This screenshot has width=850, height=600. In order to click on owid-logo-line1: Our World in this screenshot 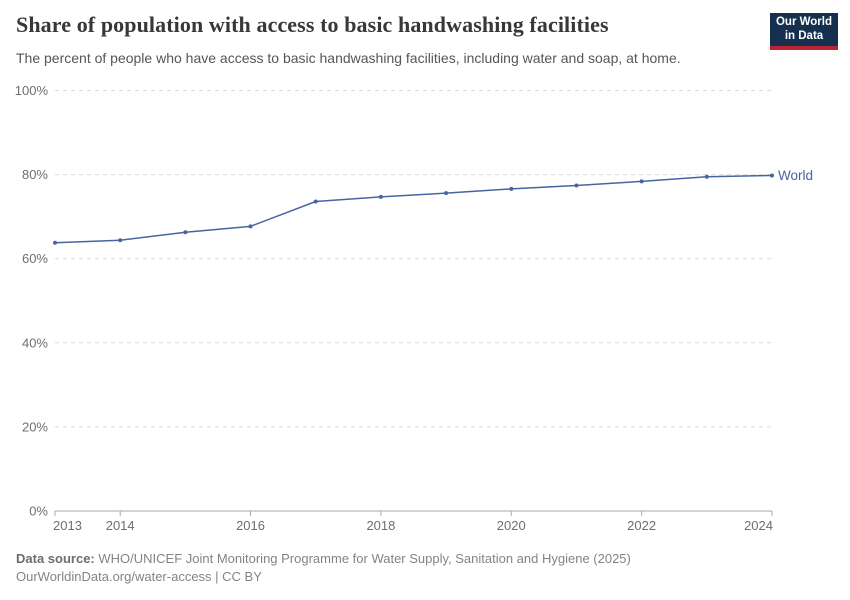, I will do `click(803, 22)`.